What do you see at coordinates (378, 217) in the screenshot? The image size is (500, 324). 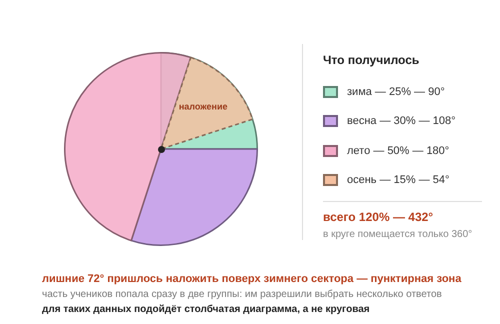 I see `text: всего 120% — 432°` at bounding box center [378, 217].